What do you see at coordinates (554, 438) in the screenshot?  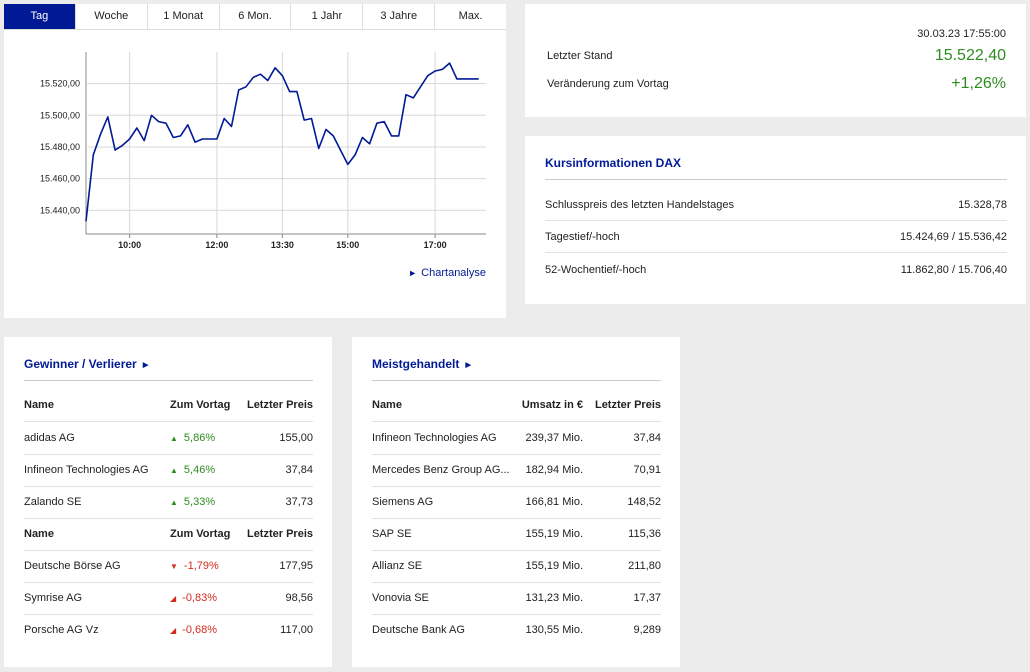 I see `volume-value: 239,37 Mio.` at bounding box center [554, 438].